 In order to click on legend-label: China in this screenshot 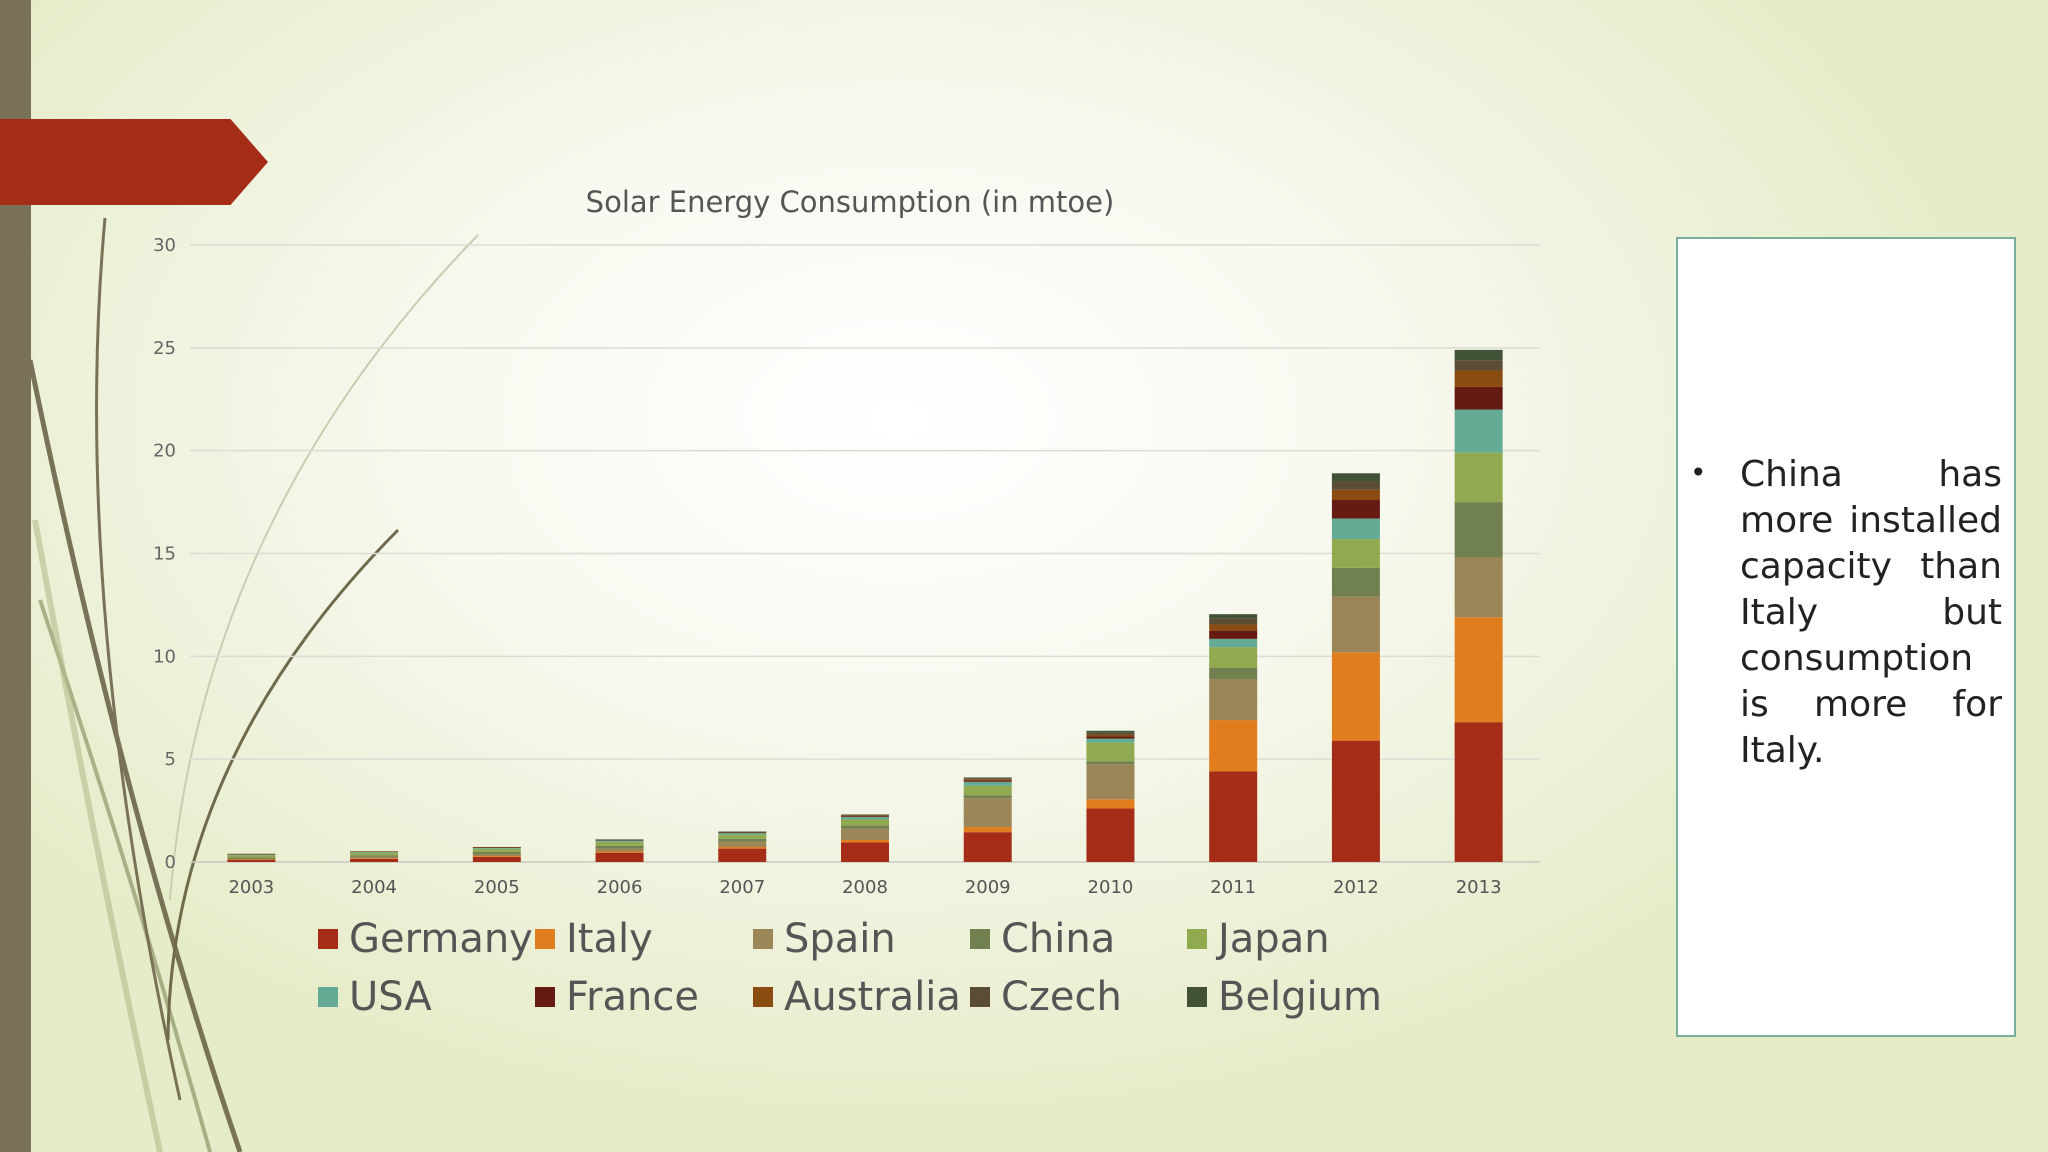, I will do `click(1058, 939)`.